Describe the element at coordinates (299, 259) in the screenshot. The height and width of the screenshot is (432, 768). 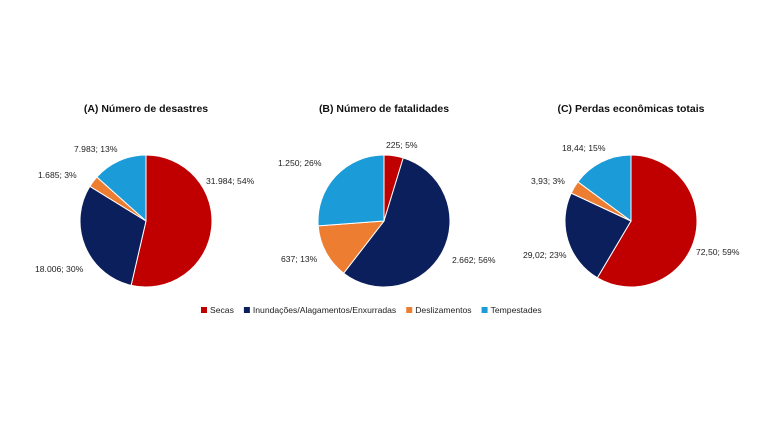
I see `data-label-deslizamentos: 637; 13%` at that location.